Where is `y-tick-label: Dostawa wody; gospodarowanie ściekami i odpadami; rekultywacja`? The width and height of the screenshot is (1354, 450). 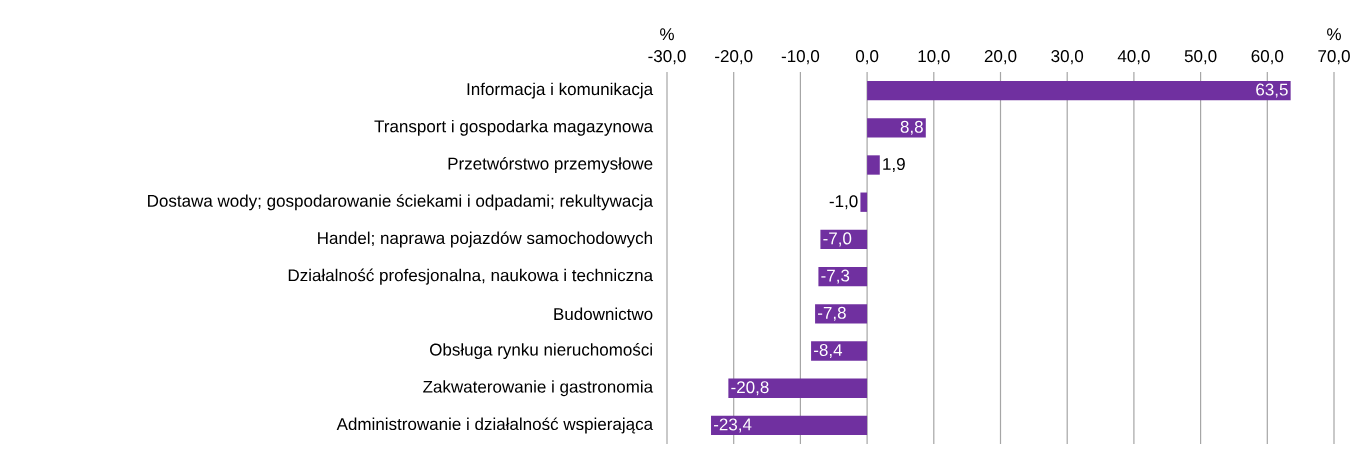 y-tick-label: Dostawa wody; gospodarowanie ściekami i odpadami; rekultywacja is located at coordinates (401, 202).